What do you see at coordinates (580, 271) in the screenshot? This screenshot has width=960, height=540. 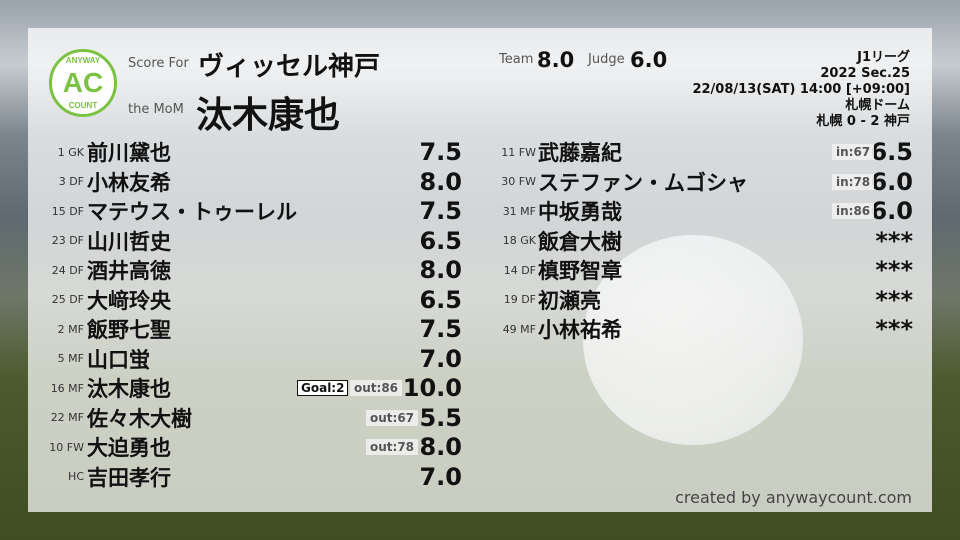 I see `player-name: 槙野智章` at bounding box center [580, 271].